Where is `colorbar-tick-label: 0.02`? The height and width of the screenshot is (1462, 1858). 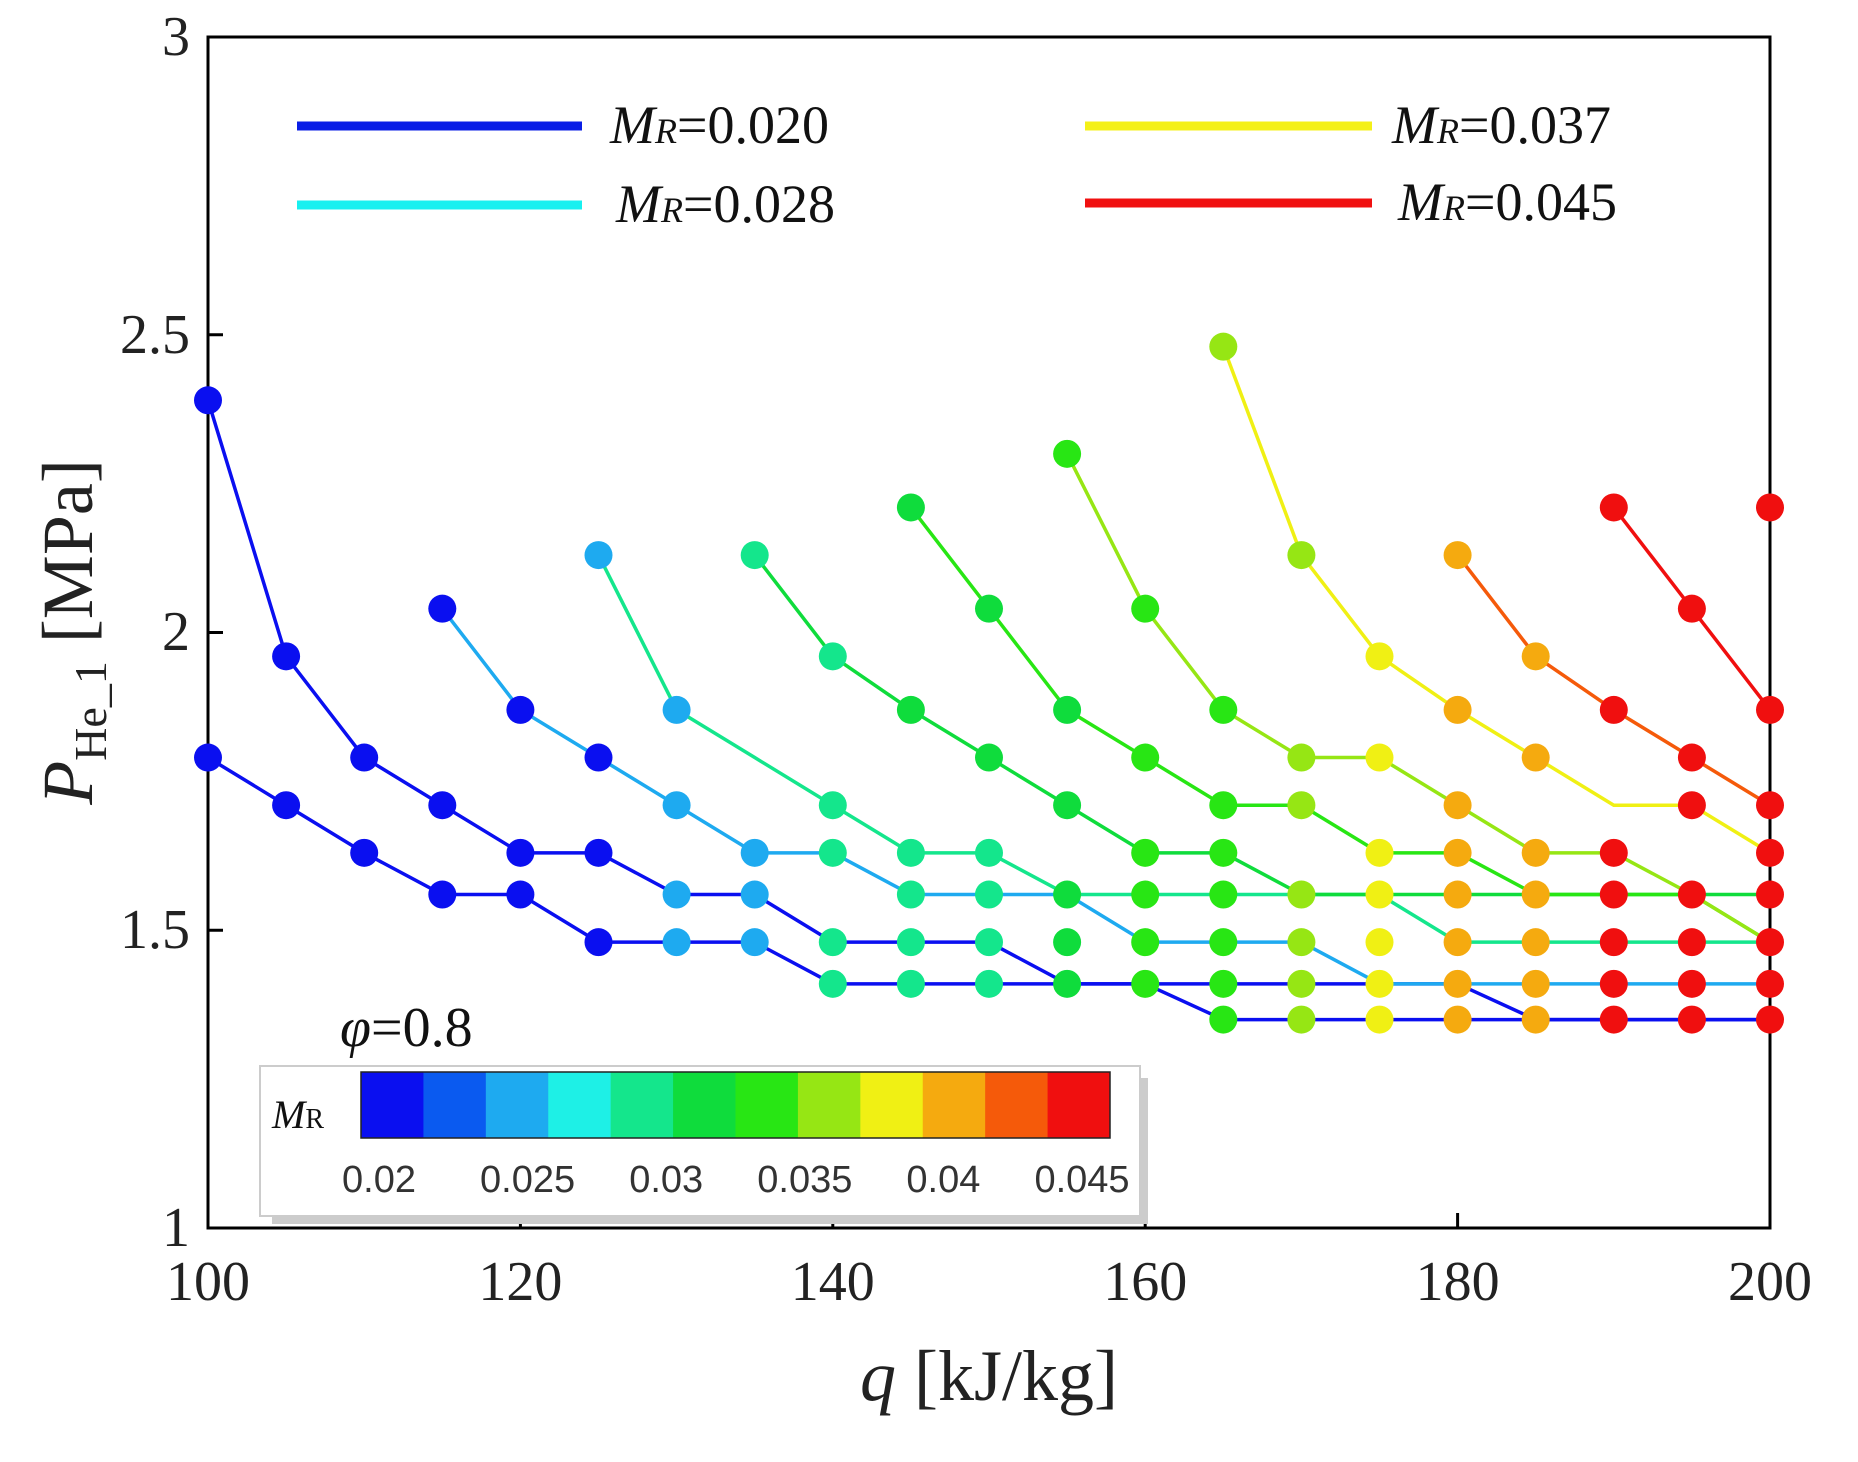 colorbar-tick-label: 0.02 is located at coordinates (379, 1180).